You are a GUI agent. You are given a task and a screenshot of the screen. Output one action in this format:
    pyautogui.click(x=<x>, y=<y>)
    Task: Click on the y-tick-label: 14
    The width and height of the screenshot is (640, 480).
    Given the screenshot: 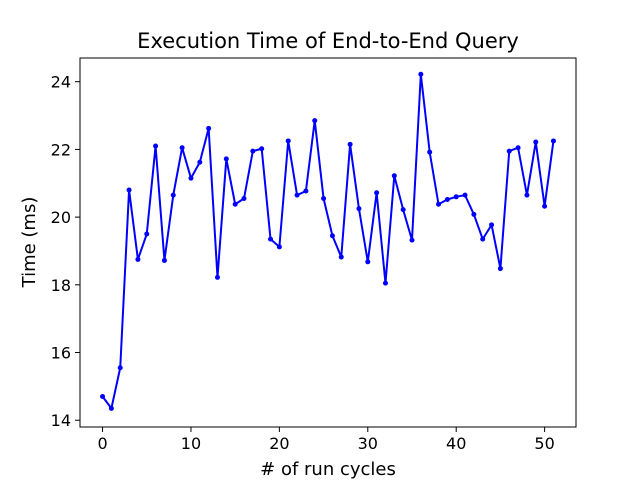 What is the action you would take?
    pyautogui.click(x=61, y=420)
    